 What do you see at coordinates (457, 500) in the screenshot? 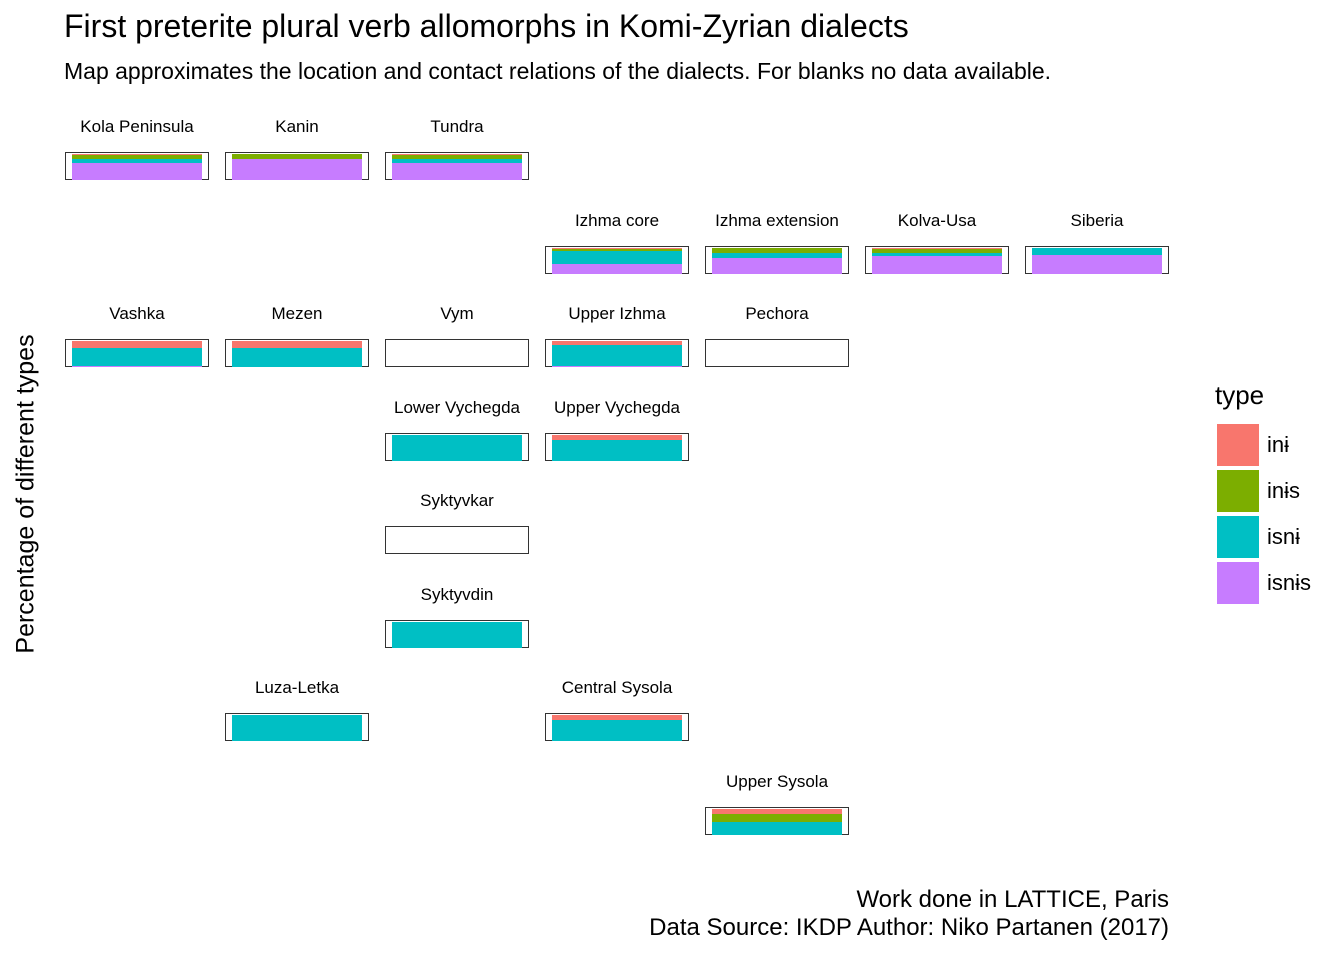
I see `facet-label: Syktyvkar` at bounding box center [457, 500].